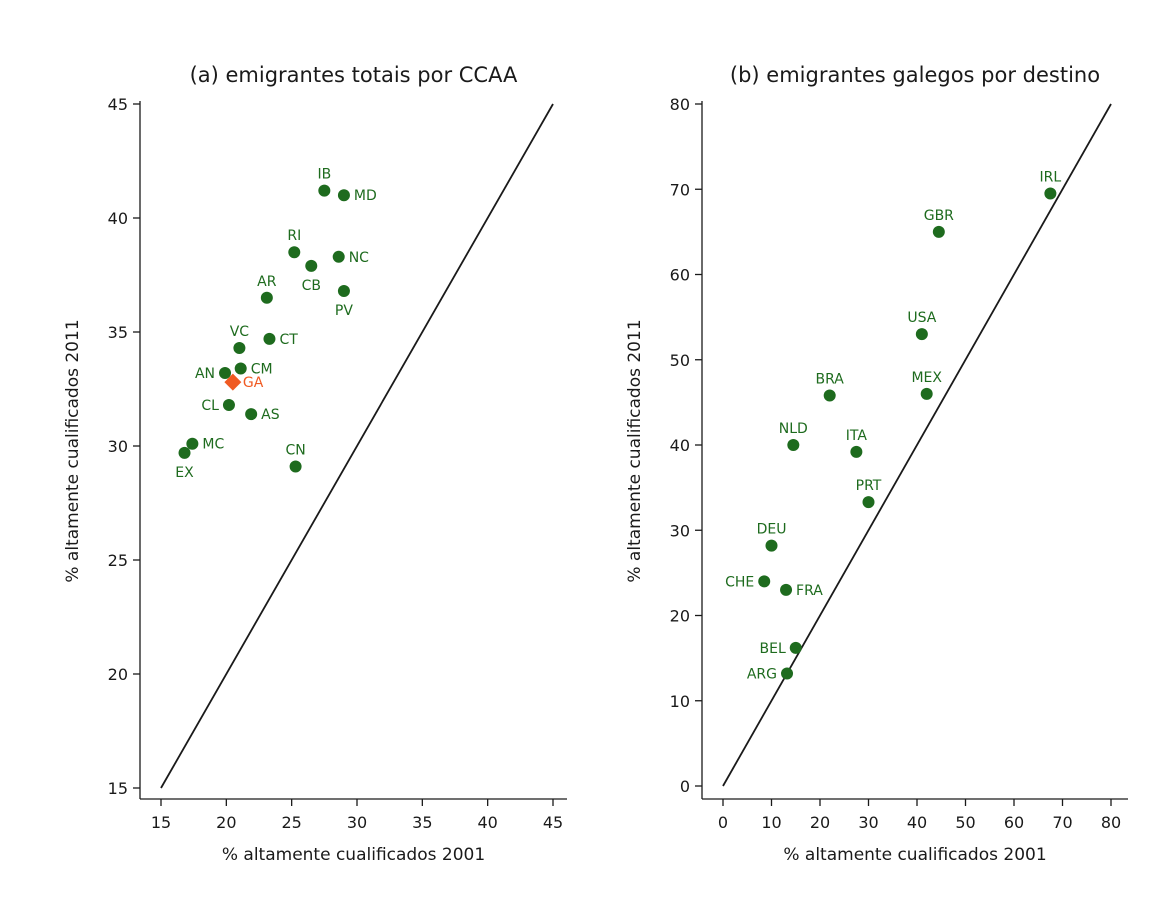 The height and width of the screenshot is (903, 1159). What do you see at coordinates (354, 75) in the screenshot?
I see `panel-title: (a) emigrantes totais por CCAA` at bounding box center [354, 75].